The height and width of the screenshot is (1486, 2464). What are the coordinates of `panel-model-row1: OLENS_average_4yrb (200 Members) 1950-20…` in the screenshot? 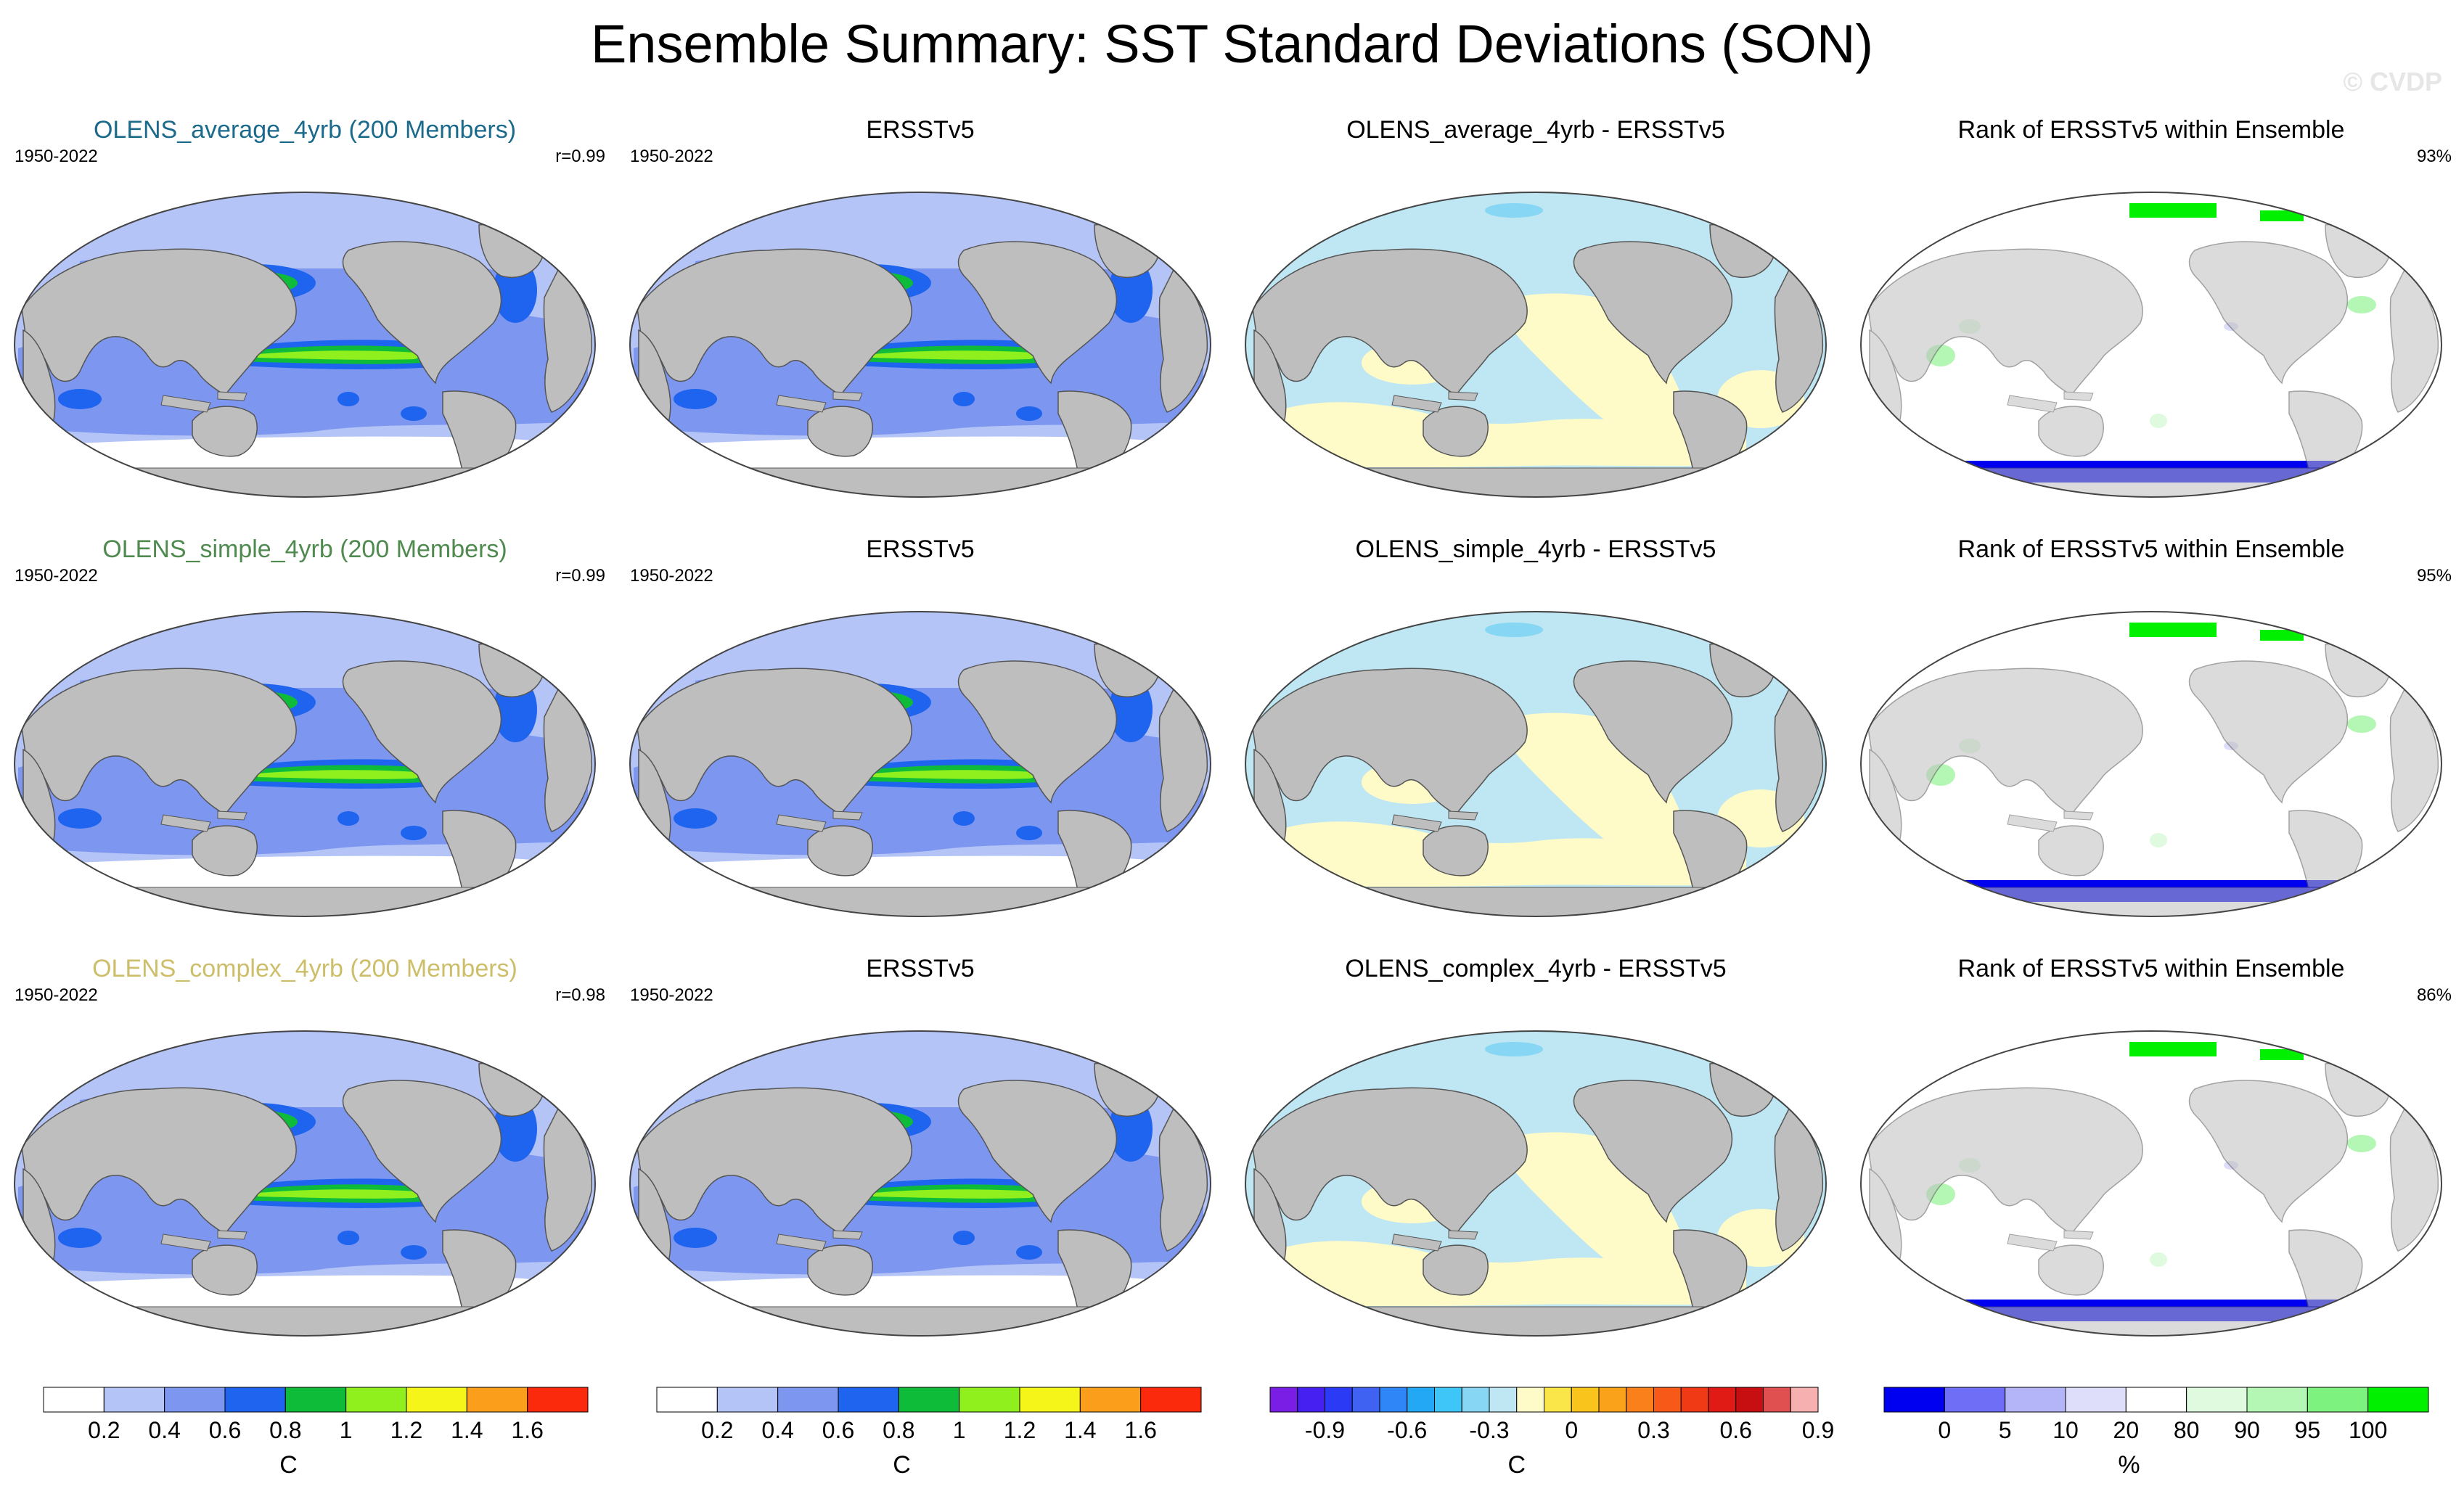 It's located at (305, 333).